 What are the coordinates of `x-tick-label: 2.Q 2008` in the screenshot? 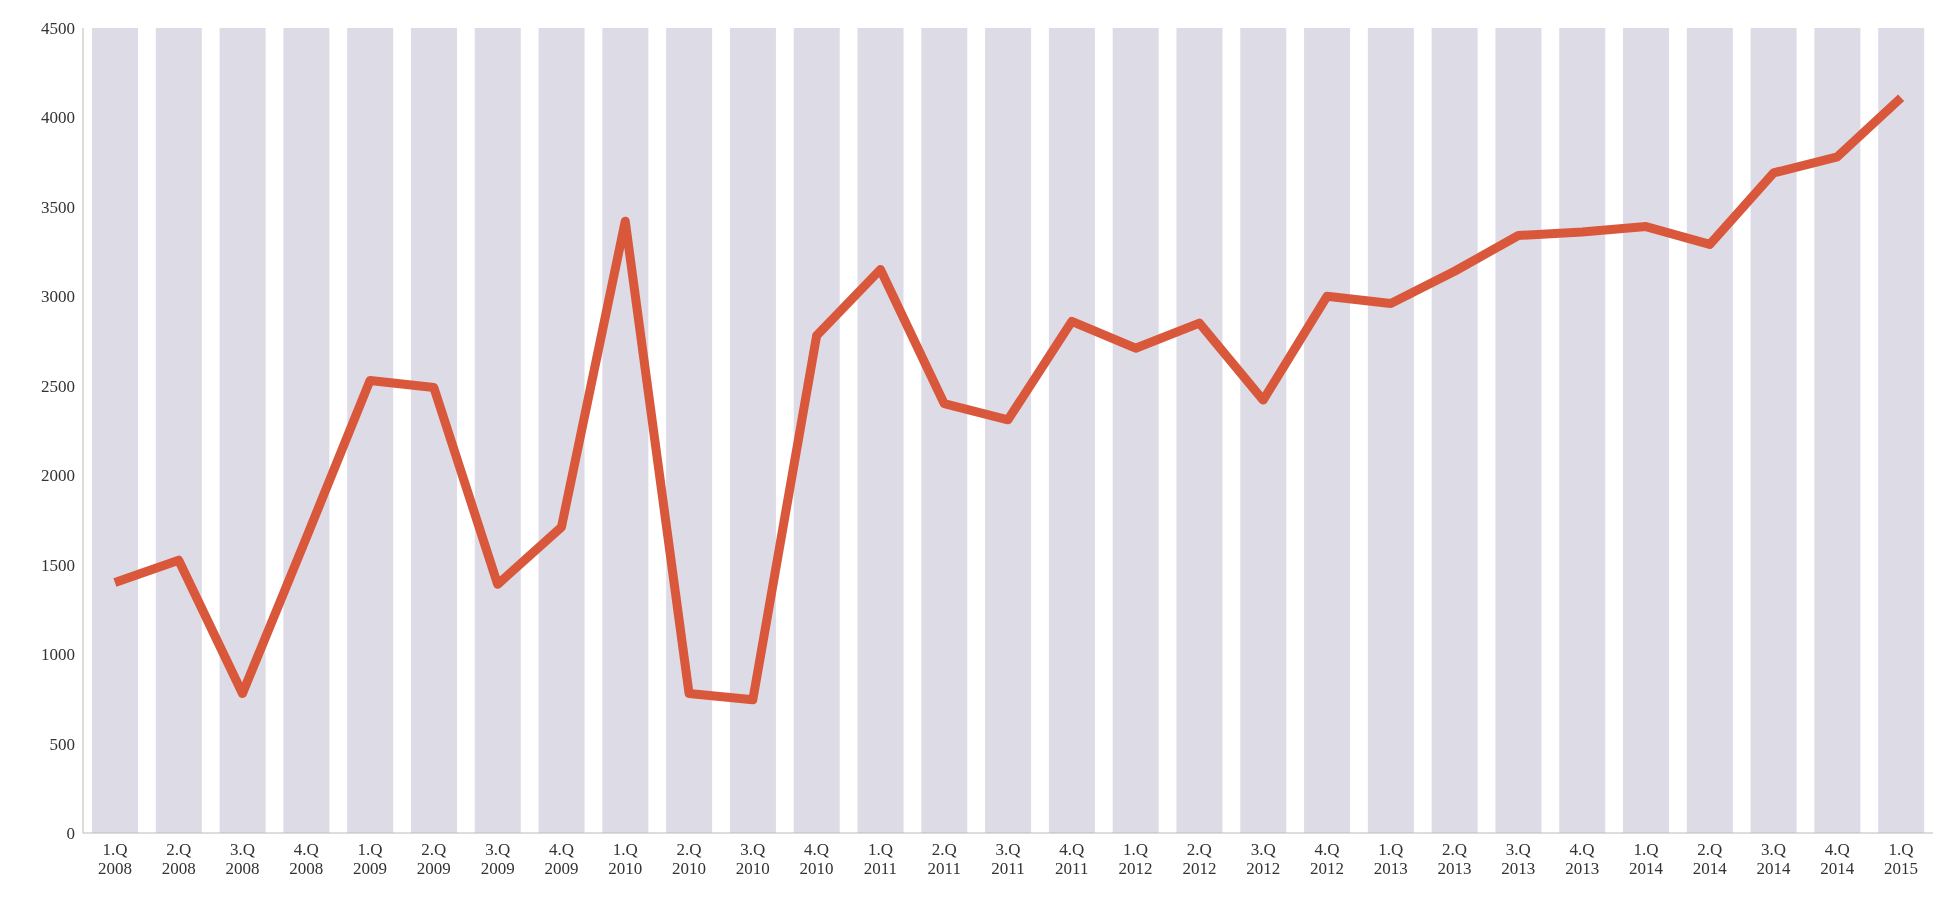 It's located at (178, 859).